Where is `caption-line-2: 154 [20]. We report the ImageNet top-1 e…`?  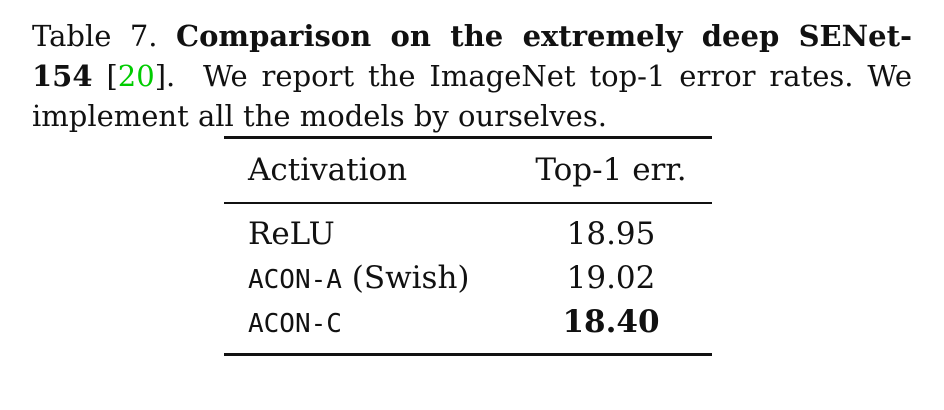 caption-line-2: 154 [20]. We report the ImageNet top-1 e… is located at coordinates (472, 76).